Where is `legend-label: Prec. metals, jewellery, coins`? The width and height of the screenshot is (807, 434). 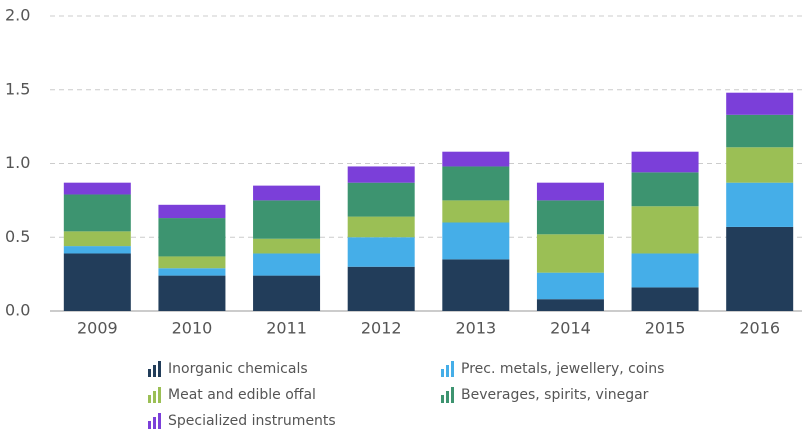
legend-label: Prec. metals, jewellery, coins is located at coordinates (562, 369).